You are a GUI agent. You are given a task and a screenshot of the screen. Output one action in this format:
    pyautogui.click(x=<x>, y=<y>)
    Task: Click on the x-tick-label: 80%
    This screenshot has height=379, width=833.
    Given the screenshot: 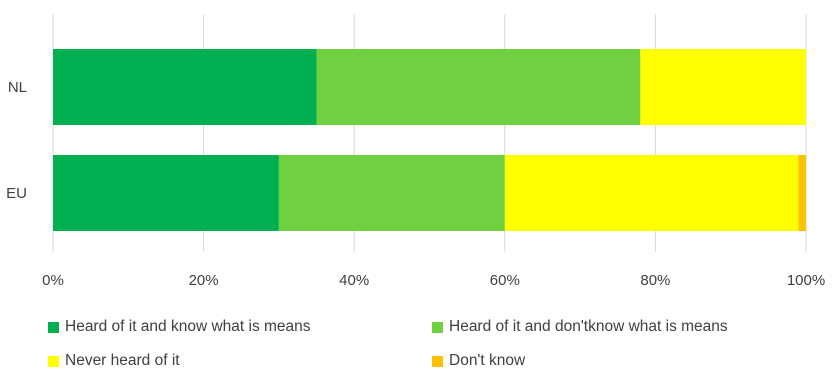 What is the action you would take?
    pyautogui.click(x=655, y=280)
    